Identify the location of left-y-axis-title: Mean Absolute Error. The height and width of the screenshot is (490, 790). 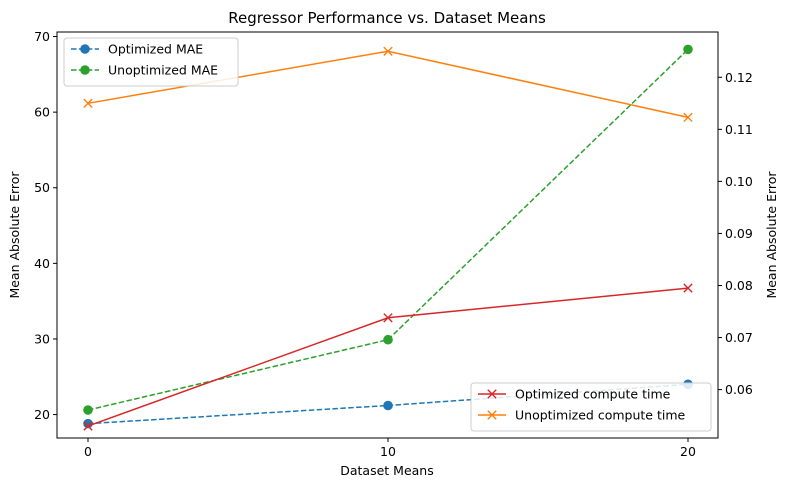
(14, 235).